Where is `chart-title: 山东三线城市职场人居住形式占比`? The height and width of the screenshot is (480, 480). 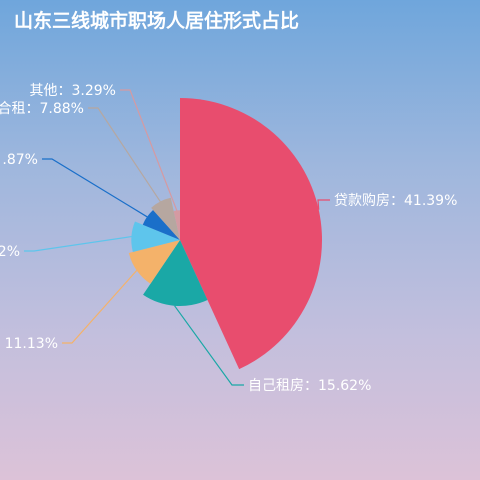
chart-title: 山东三线城市职场人居住形式占比 is located at coordinates (157, 21).